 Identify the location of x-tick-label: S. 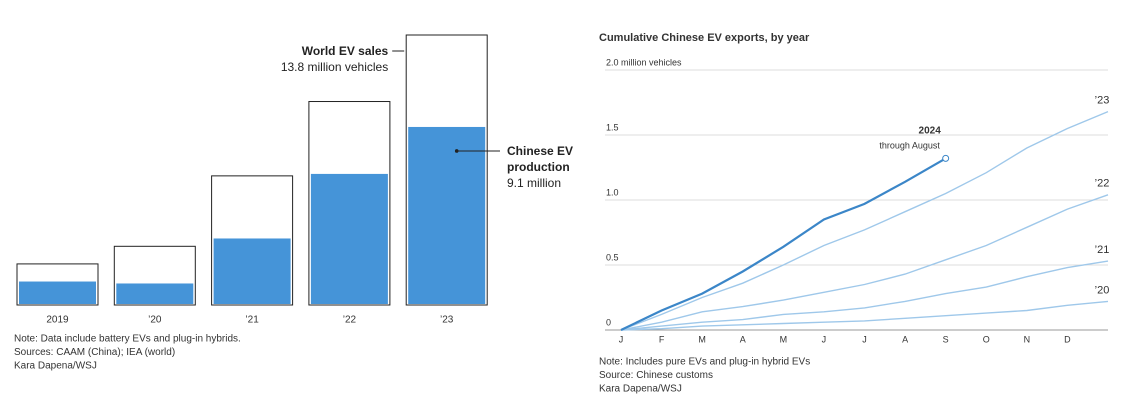
(946, 339).